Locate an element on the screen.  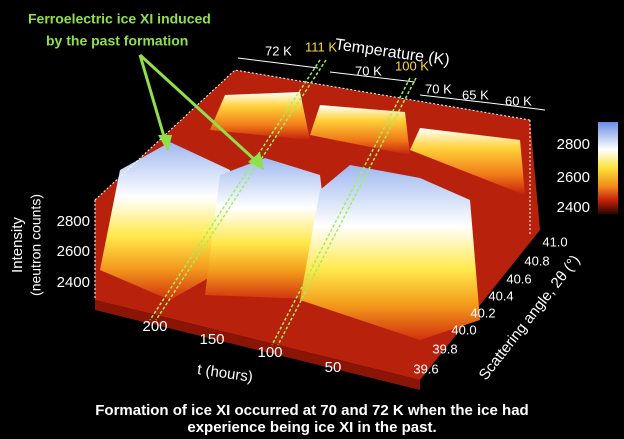
temperature-segment: 72 K is located at coordinates (278, 50).